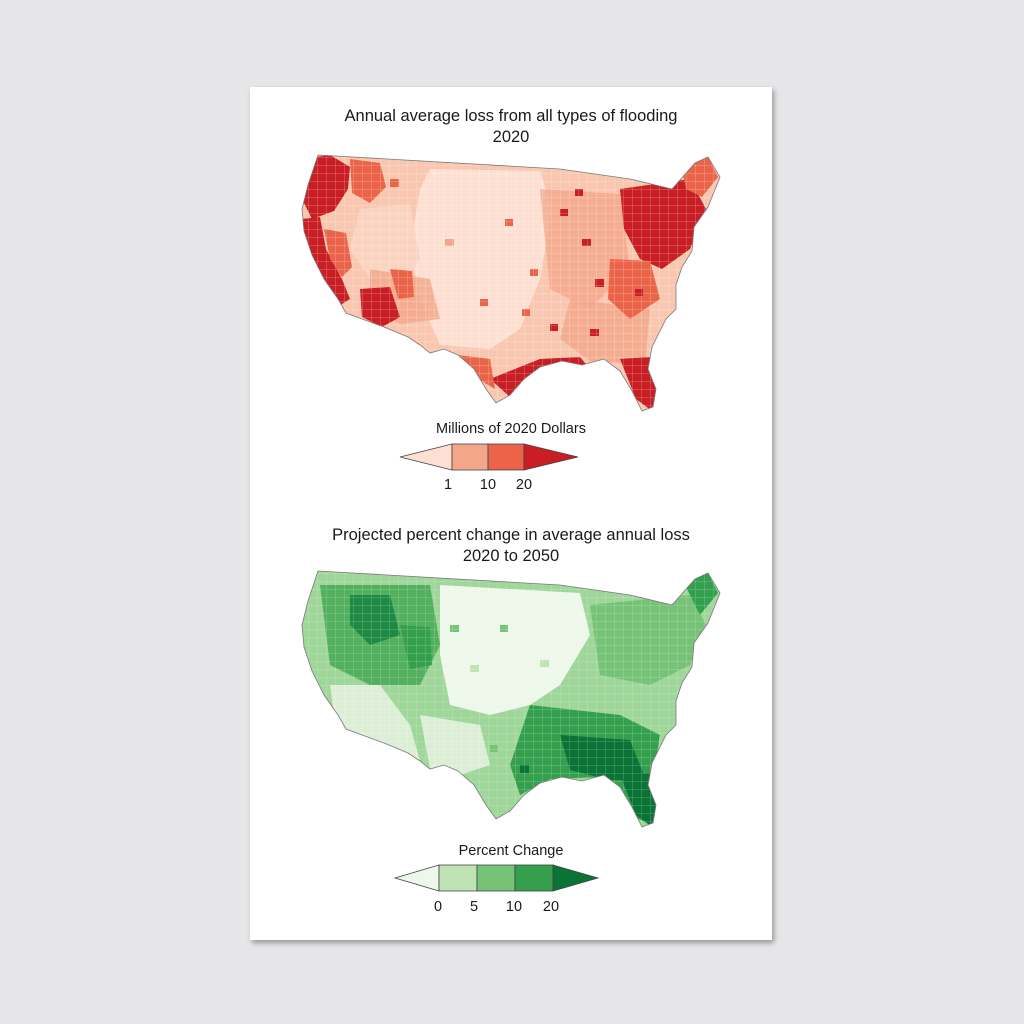 This screenshot has width=1024, height=1024. What do you see at coordinates (448, 485) in the screenshot?
I see `loss-tick-1: 1` at bounding box center [448, 485].